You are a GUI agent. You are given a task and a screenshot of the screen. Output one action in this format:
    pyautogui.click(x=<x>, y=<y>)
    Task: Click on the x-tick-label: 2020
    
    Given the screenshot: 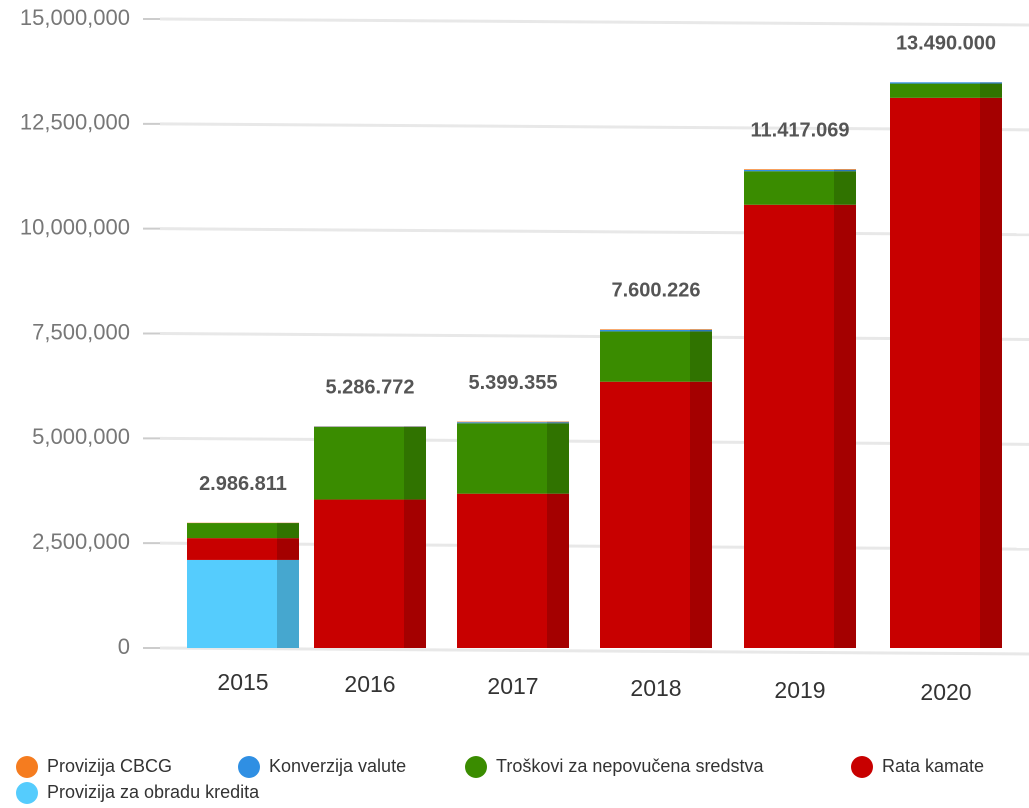 What is the action you would take?
    pyautogui.click(x=945, y=692)
    